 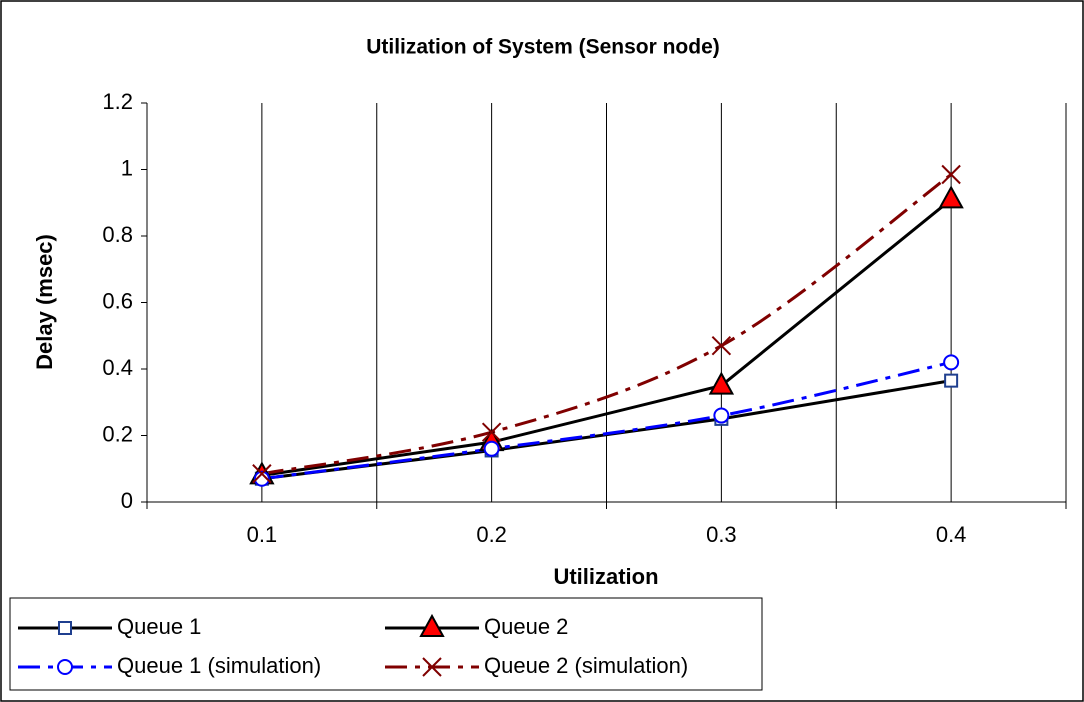 What do you see at coordinates (127, 167) in the screenshot?
I see `y-tick-label: 1` at bounding box center [127, 167].